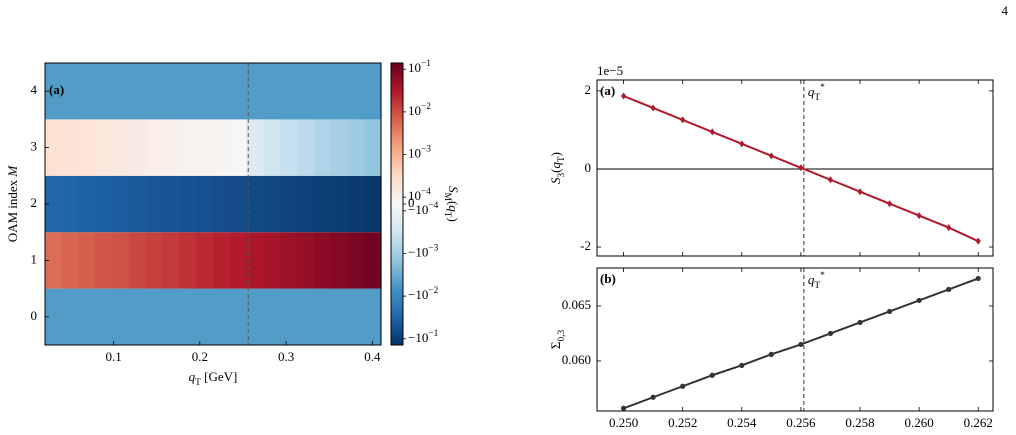 The width and height of the screenshot is (1016, 435). What do you see at coordinates (1005, 10) in the screenshot?
I see `page-number: 4` at bounding box center [1005, 10].